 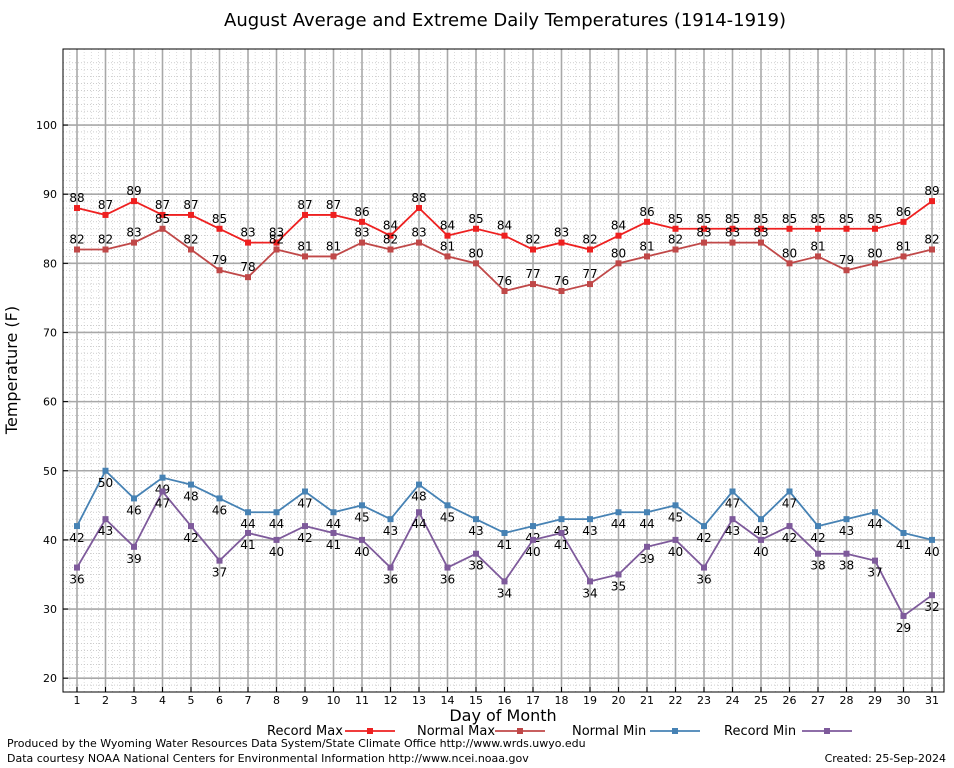 What do you see at coordinates (50, 471) in the screenshot?
I see `y-tick-label: 50` at bounding box center [50, 471].